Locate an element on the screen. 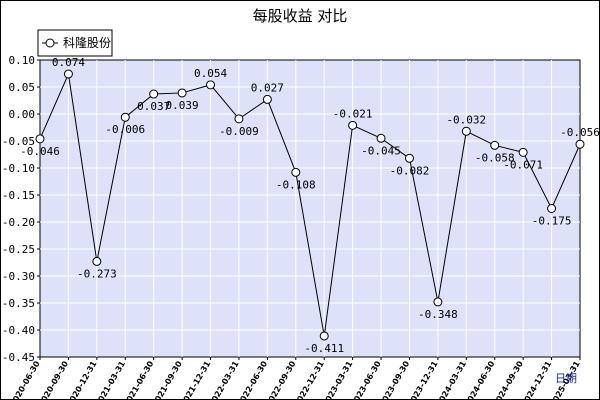  data-label: -0.032 is located at coordinates (466, 119).